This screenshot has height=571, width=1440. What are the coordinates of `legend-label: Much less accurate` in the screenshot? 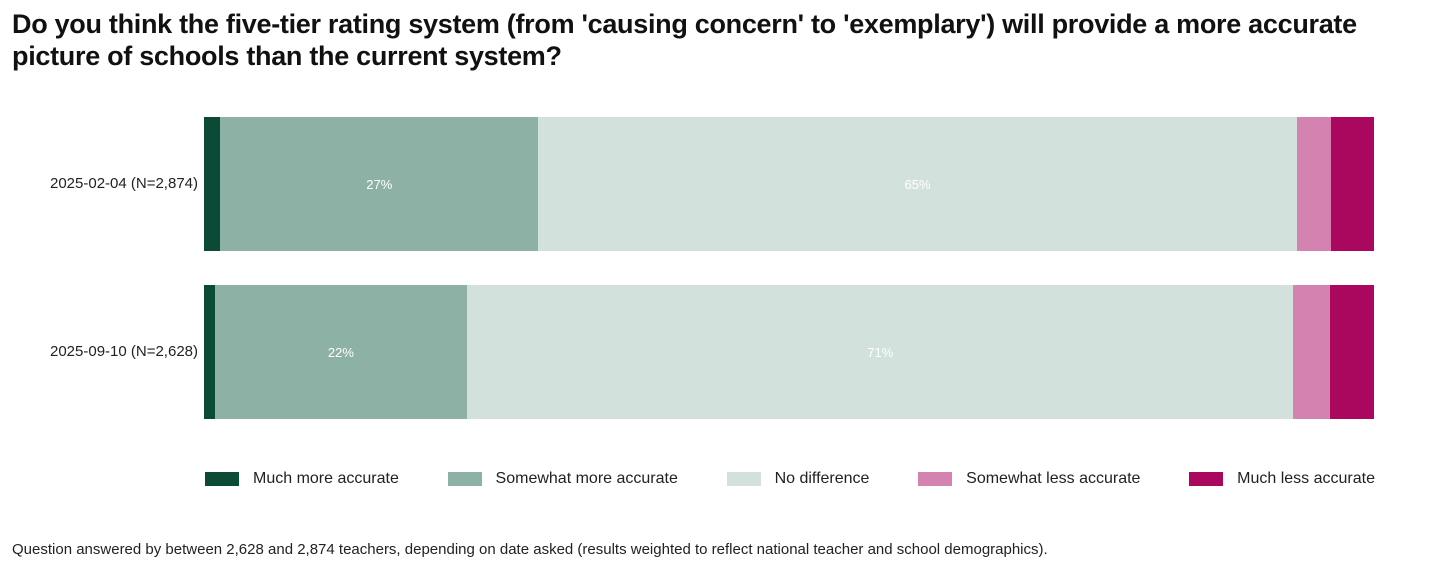 It's located at (1306, 478).